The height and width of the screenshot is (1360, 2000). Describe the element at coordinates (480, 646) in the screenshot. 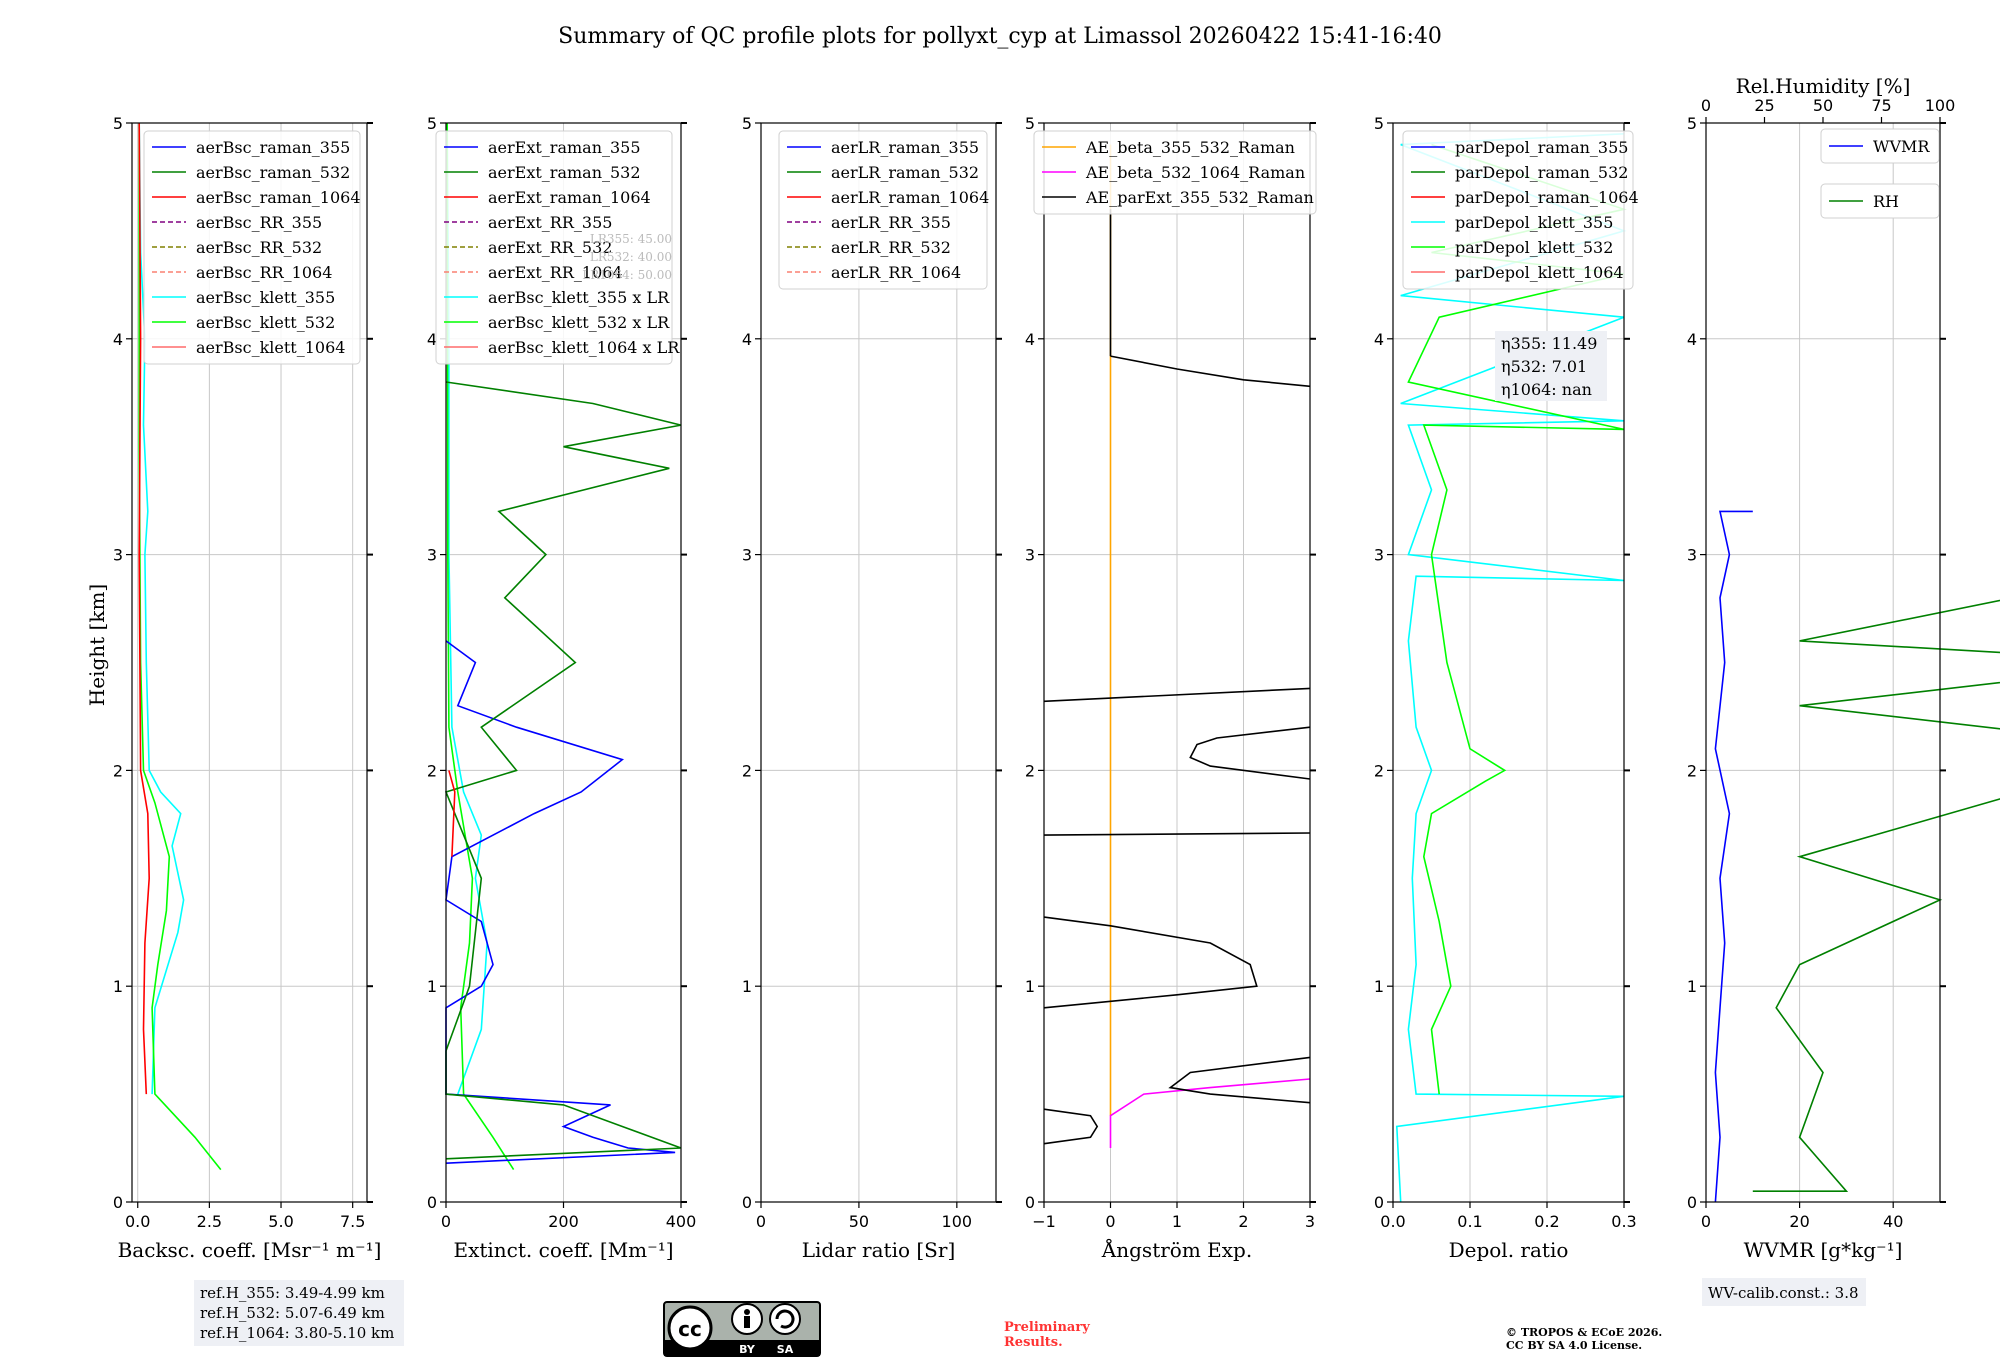

I see `series-line-aerBsc_klett_532 x LR` at that location.